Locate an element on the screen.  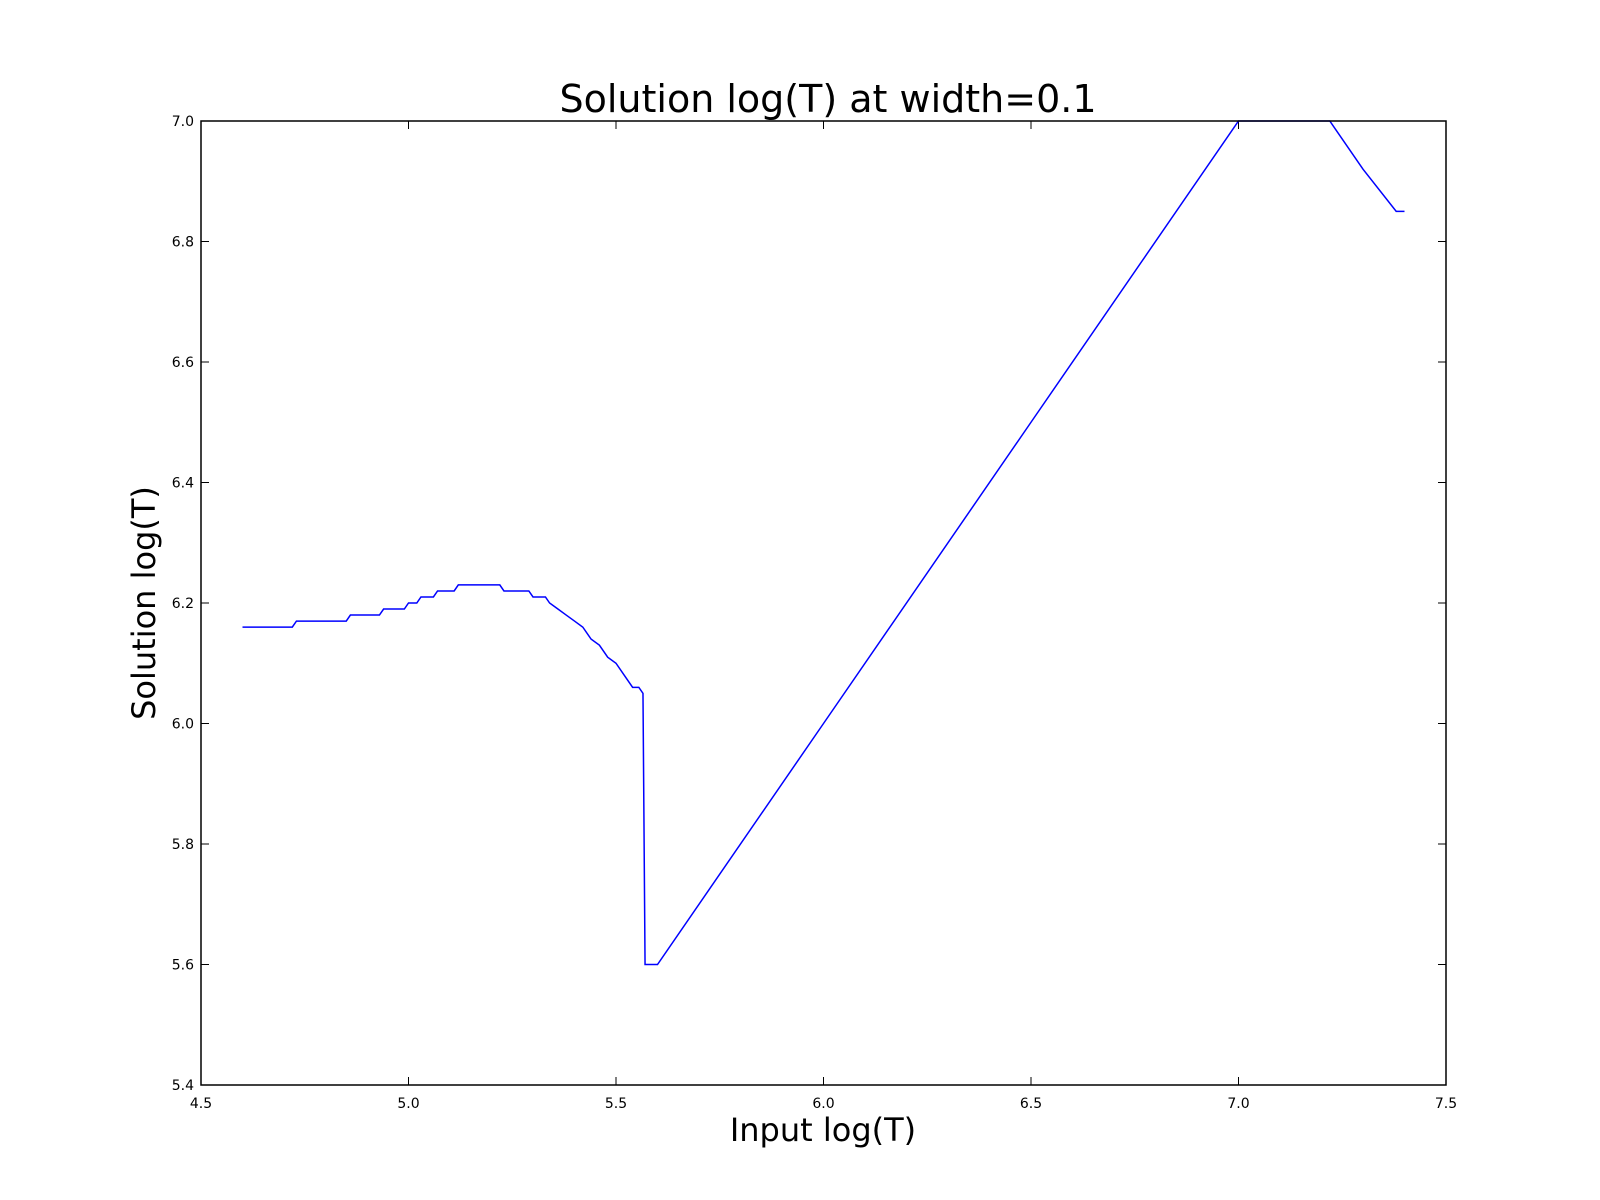
y-axis-label: Solution log(T) is located at coordinates (144, 603).